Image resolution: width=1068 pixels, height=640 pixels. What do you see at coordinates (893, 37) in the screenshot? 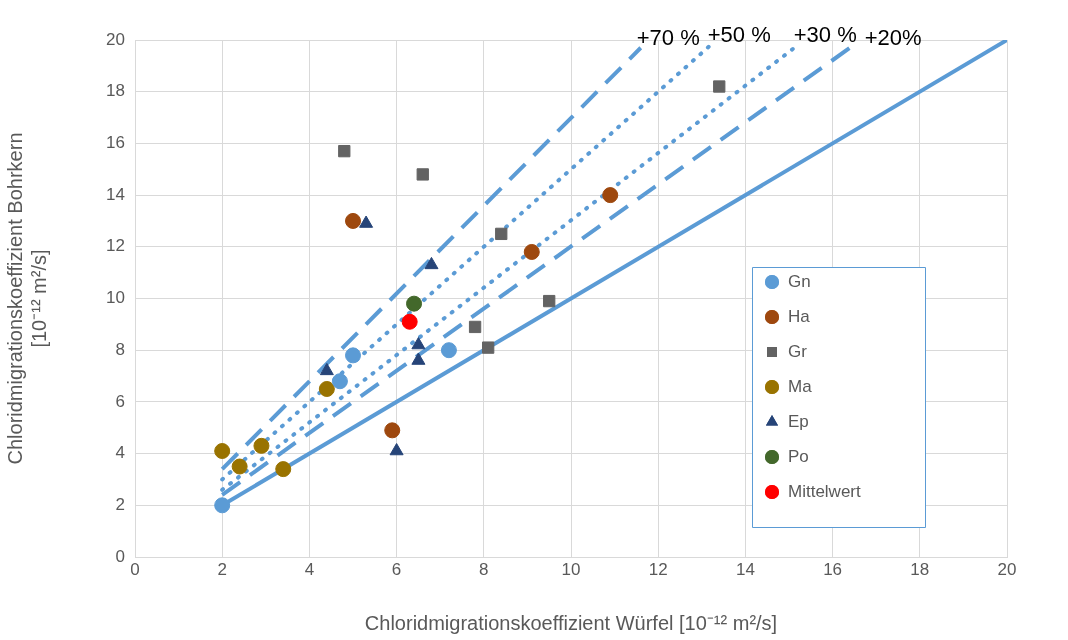
I see `annotation: +20%` at bounding box center [893, 37].